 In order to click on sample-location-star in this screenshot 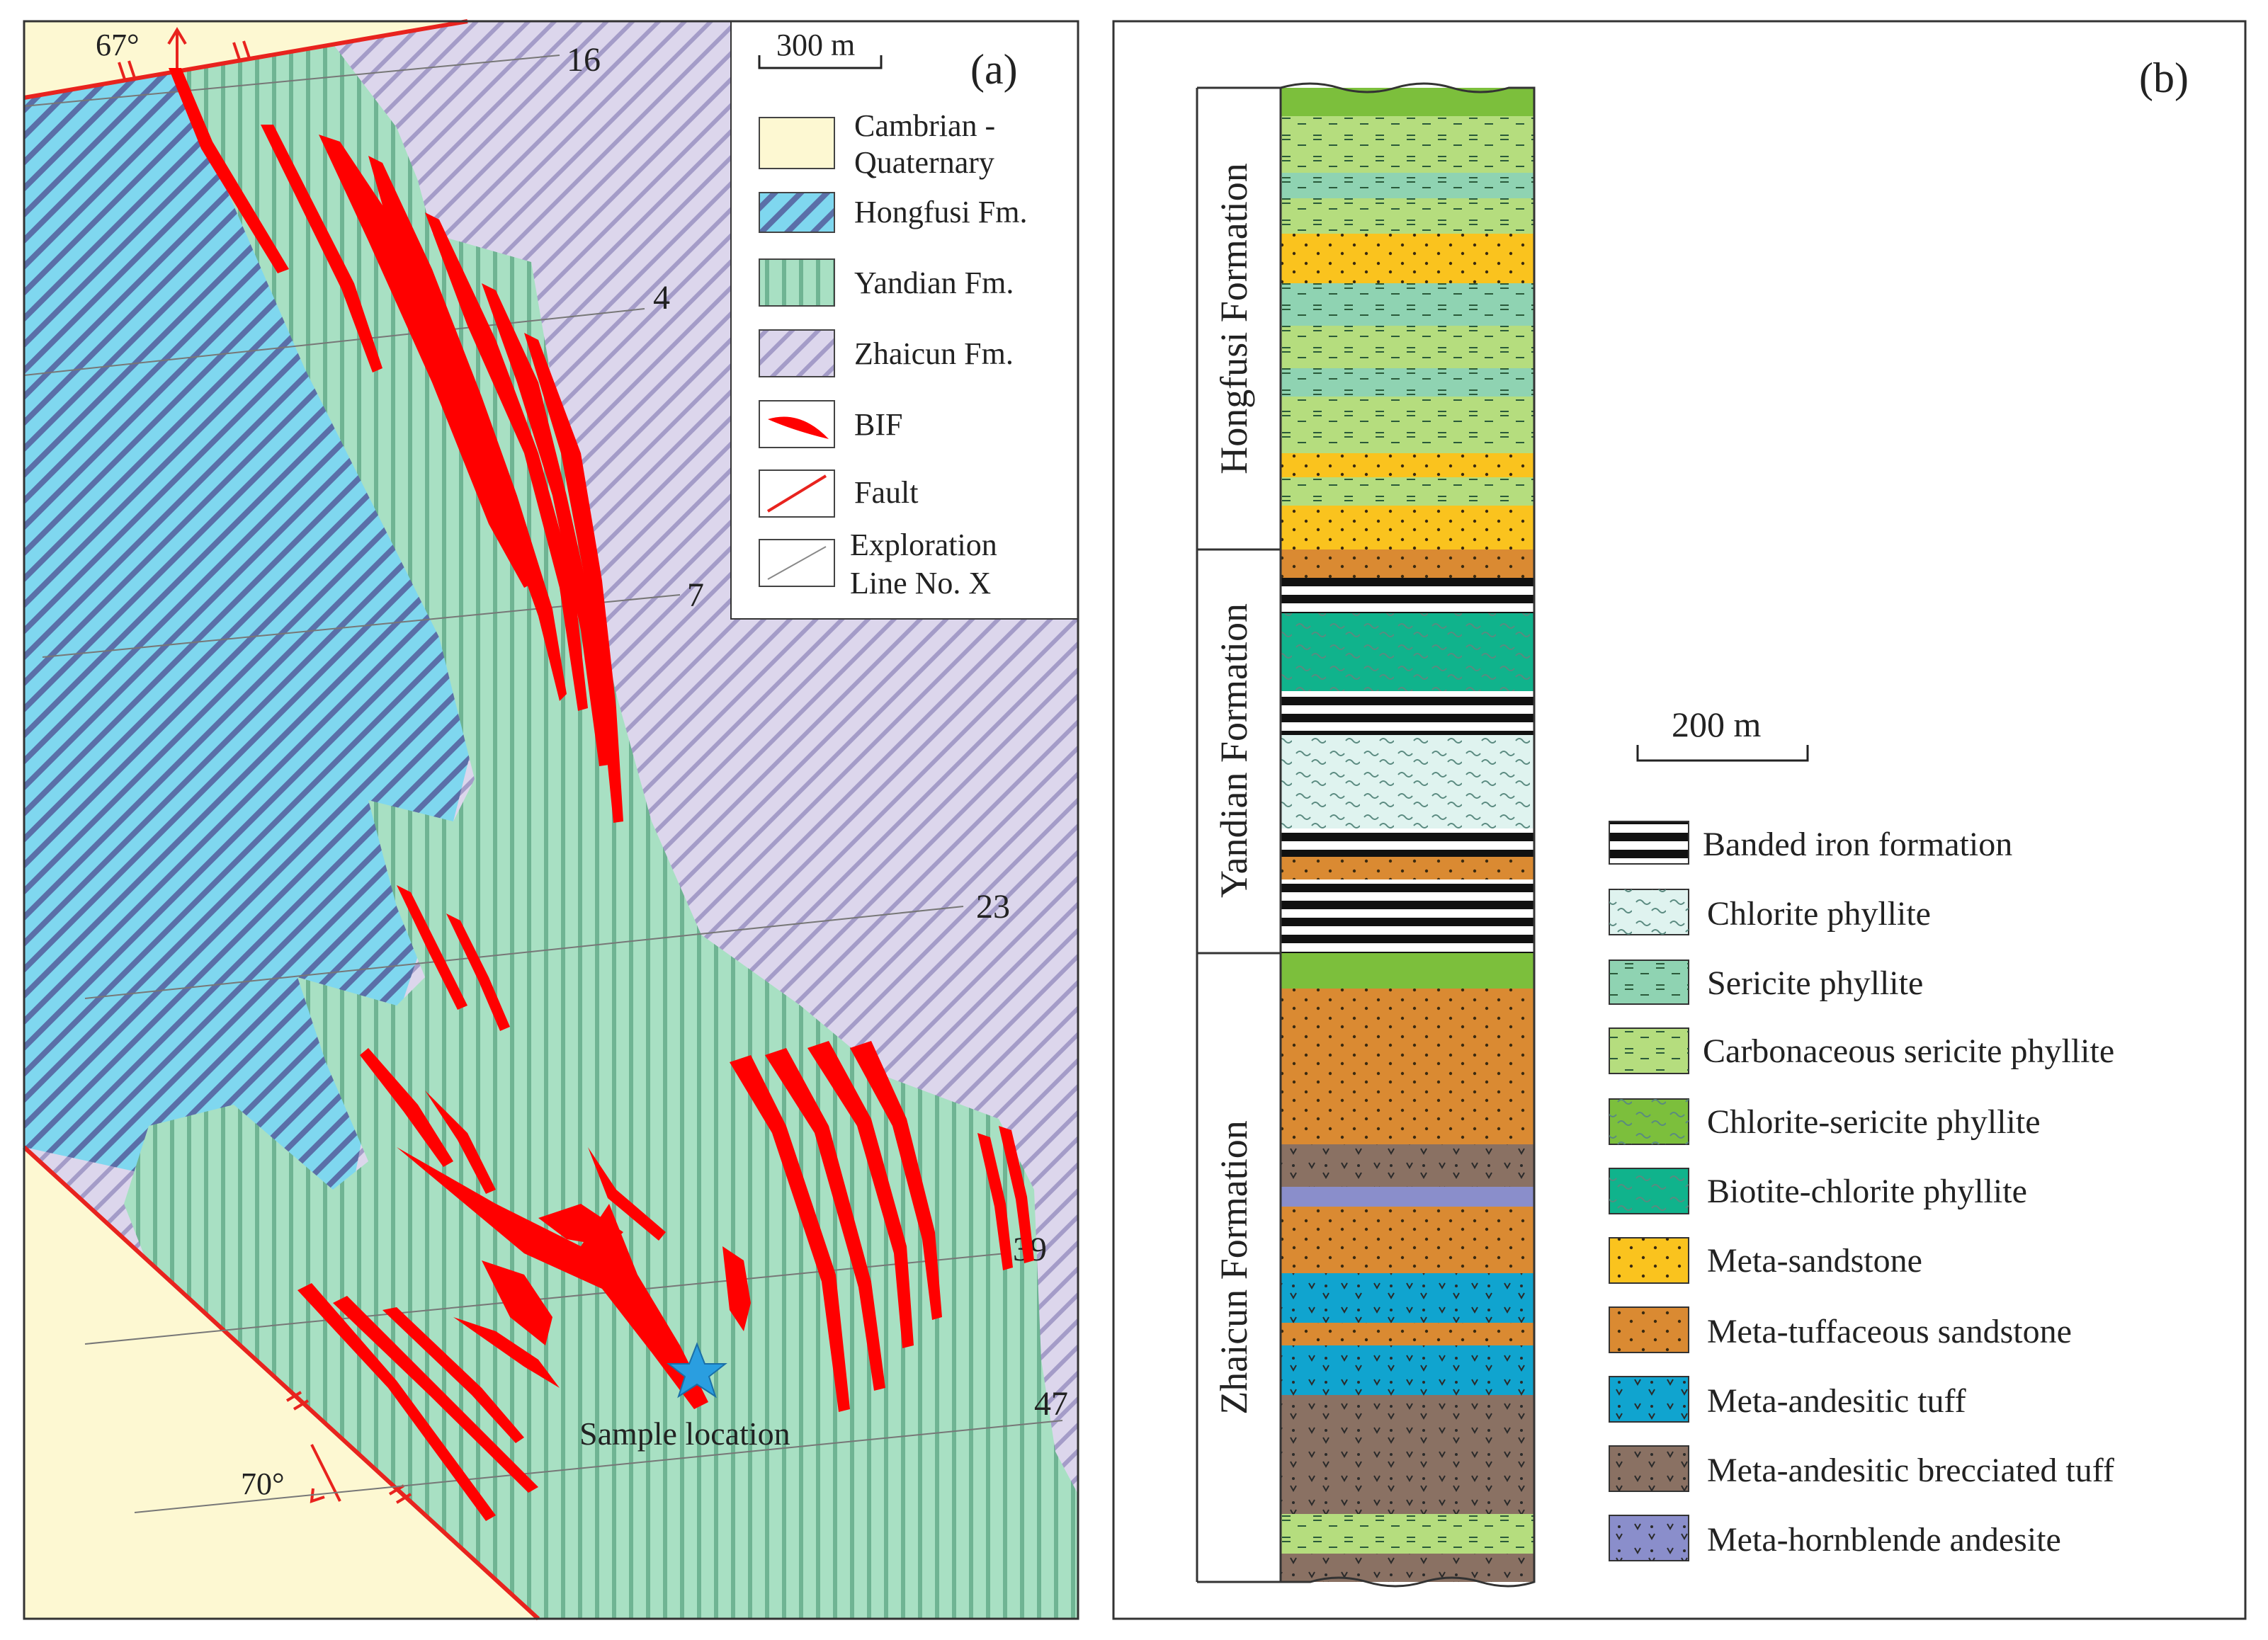, I will do `click(697, 1370)`.